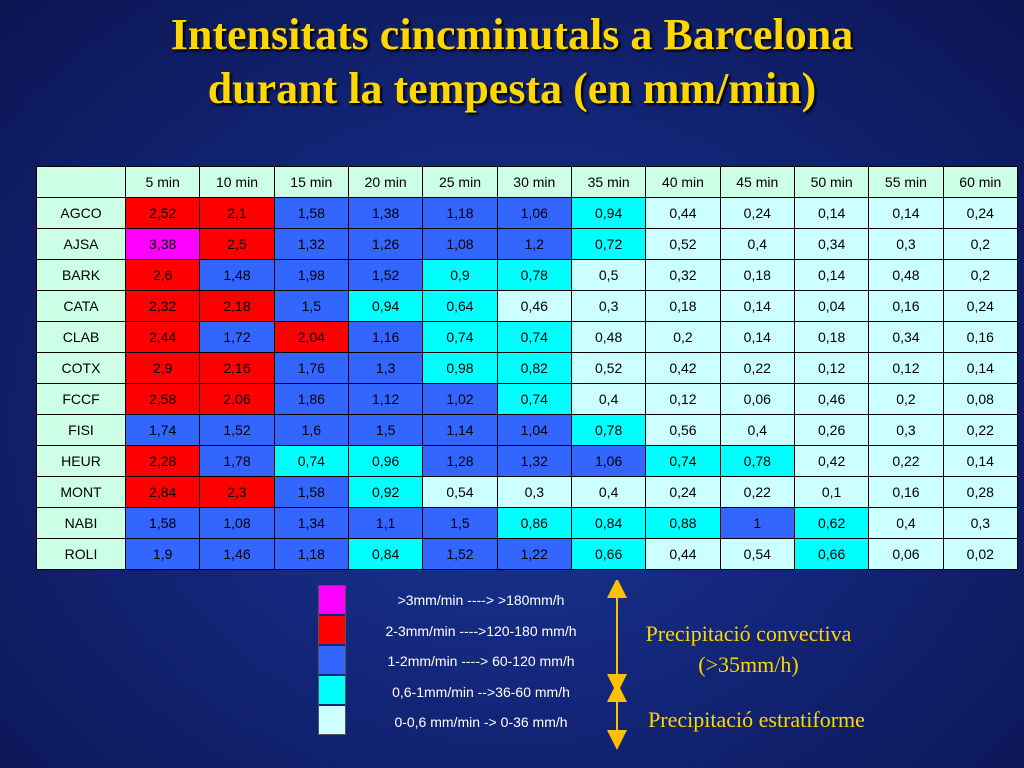 The width and height of the screenshot is (1024, 768). What do you see at coordinates (237, 368) in the screenshot?
I see `table-cell: 2,16` at bounding box center [237, 368].